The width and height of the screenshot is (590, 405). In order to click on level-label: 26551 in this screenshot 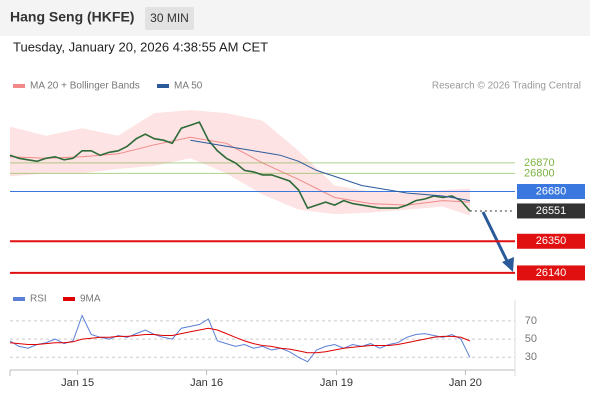, I will do `click(551, 211)`.